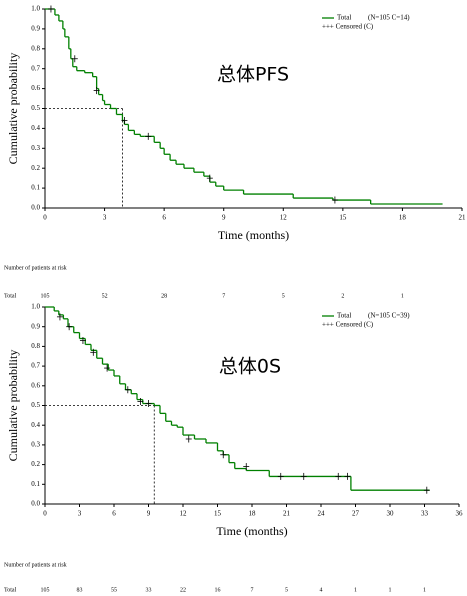 The width and height of the screenshot is (467, 596). What do you see at coordinates (183, 590) in the screenshot?
I see `risk-count: 22` at bounding box center [183, 590].